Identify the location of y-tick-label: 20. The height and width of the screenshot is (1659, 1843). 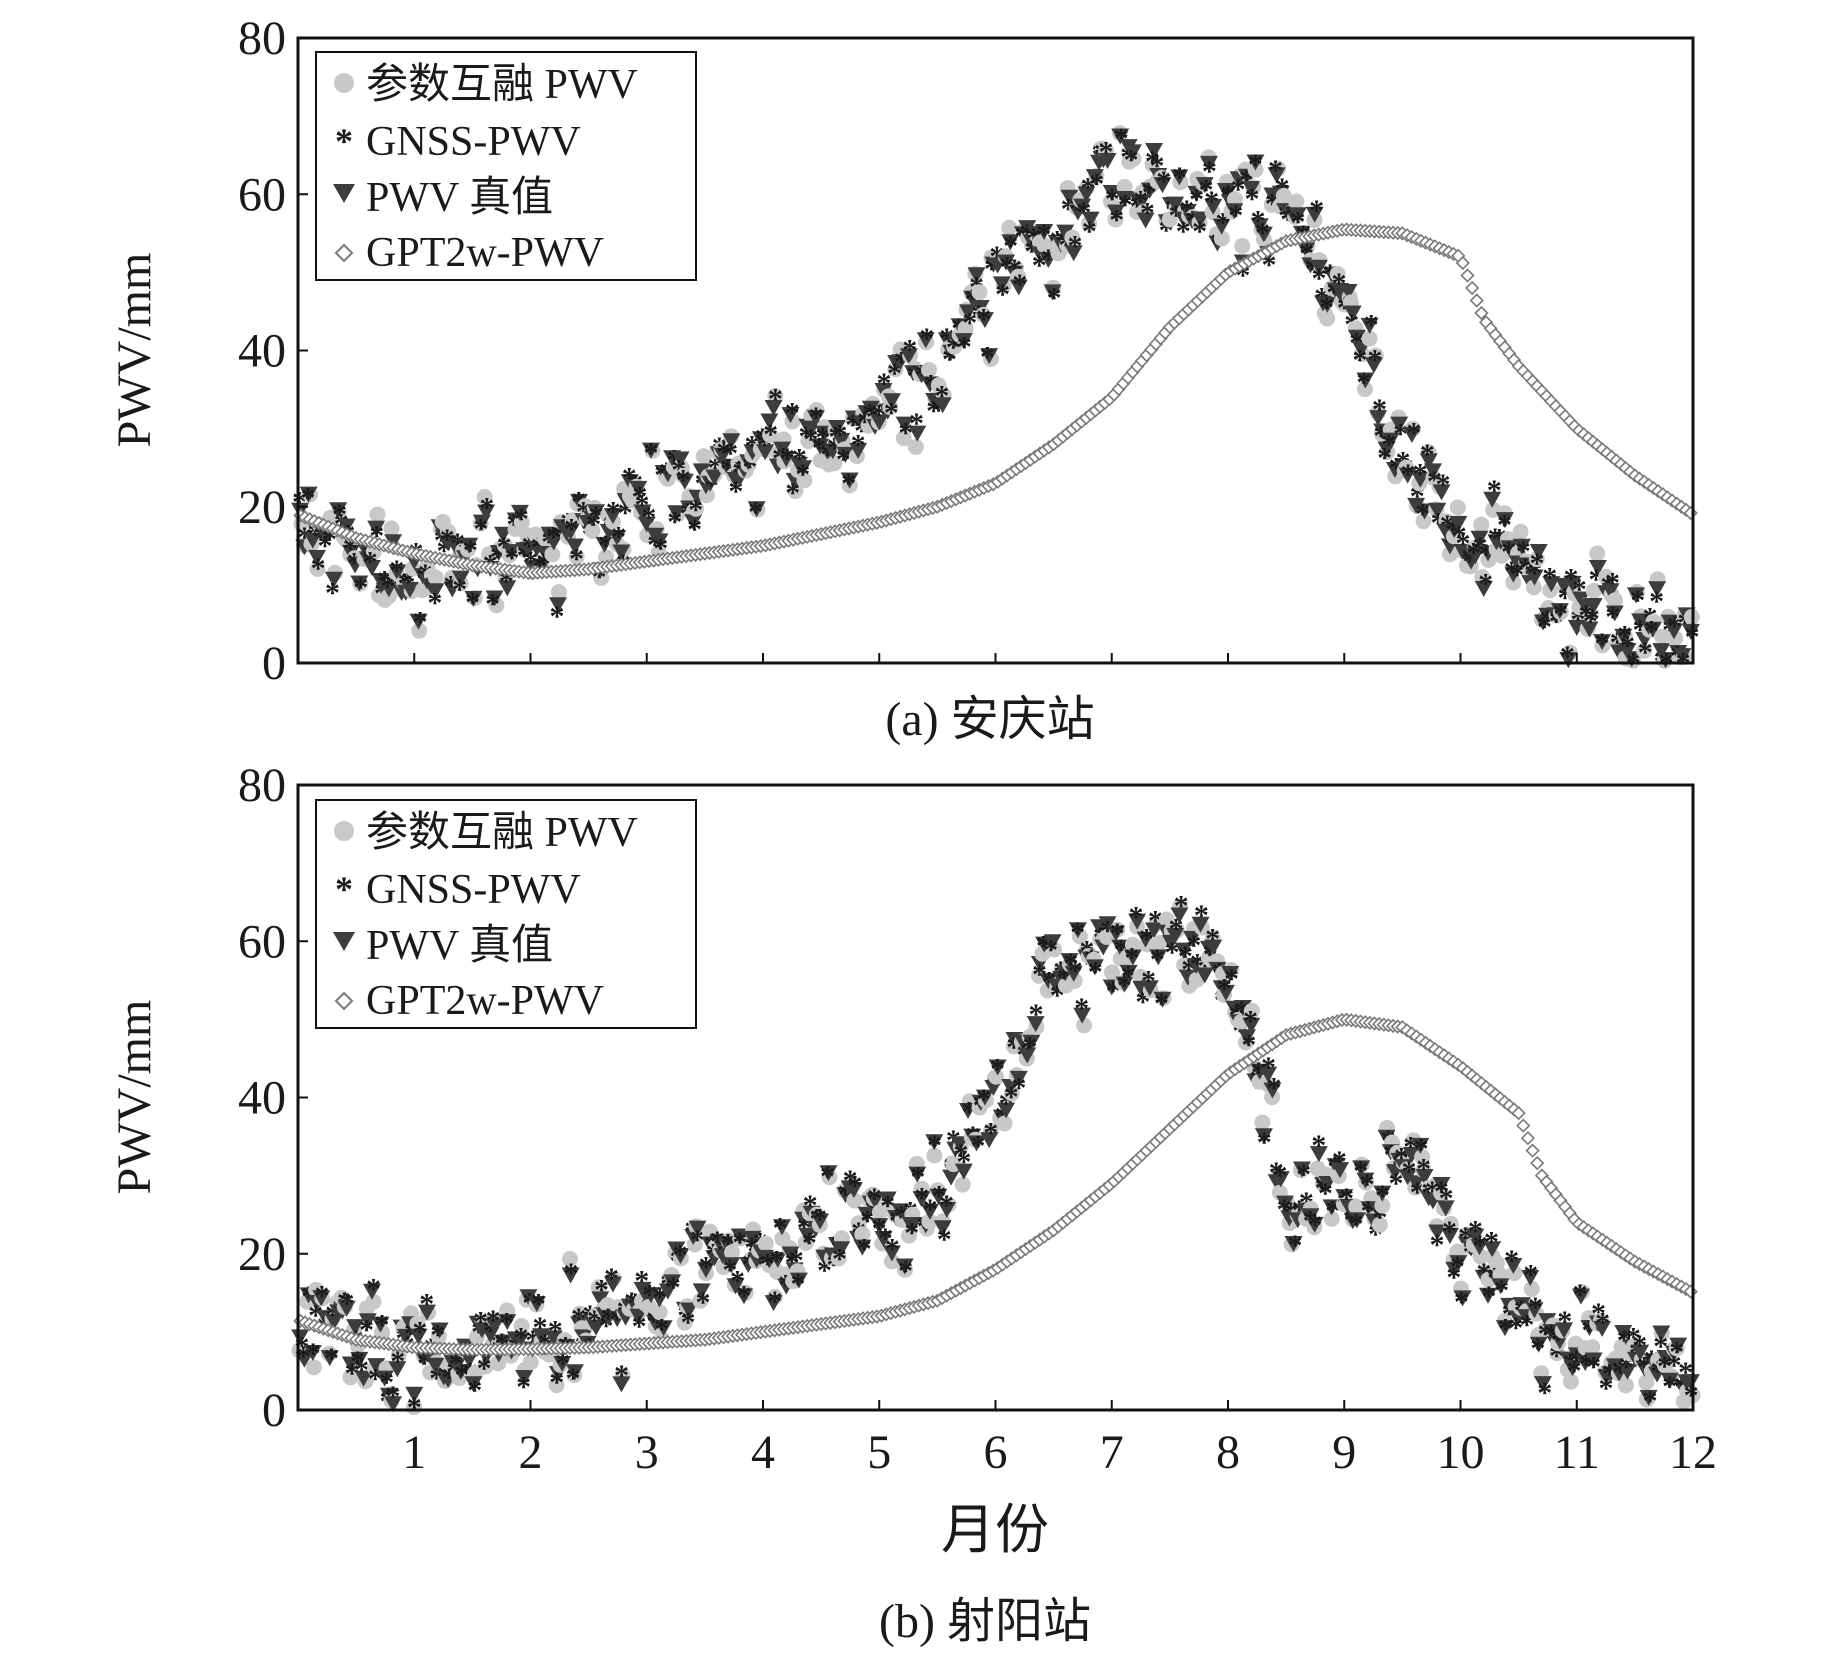
(262, 1254).